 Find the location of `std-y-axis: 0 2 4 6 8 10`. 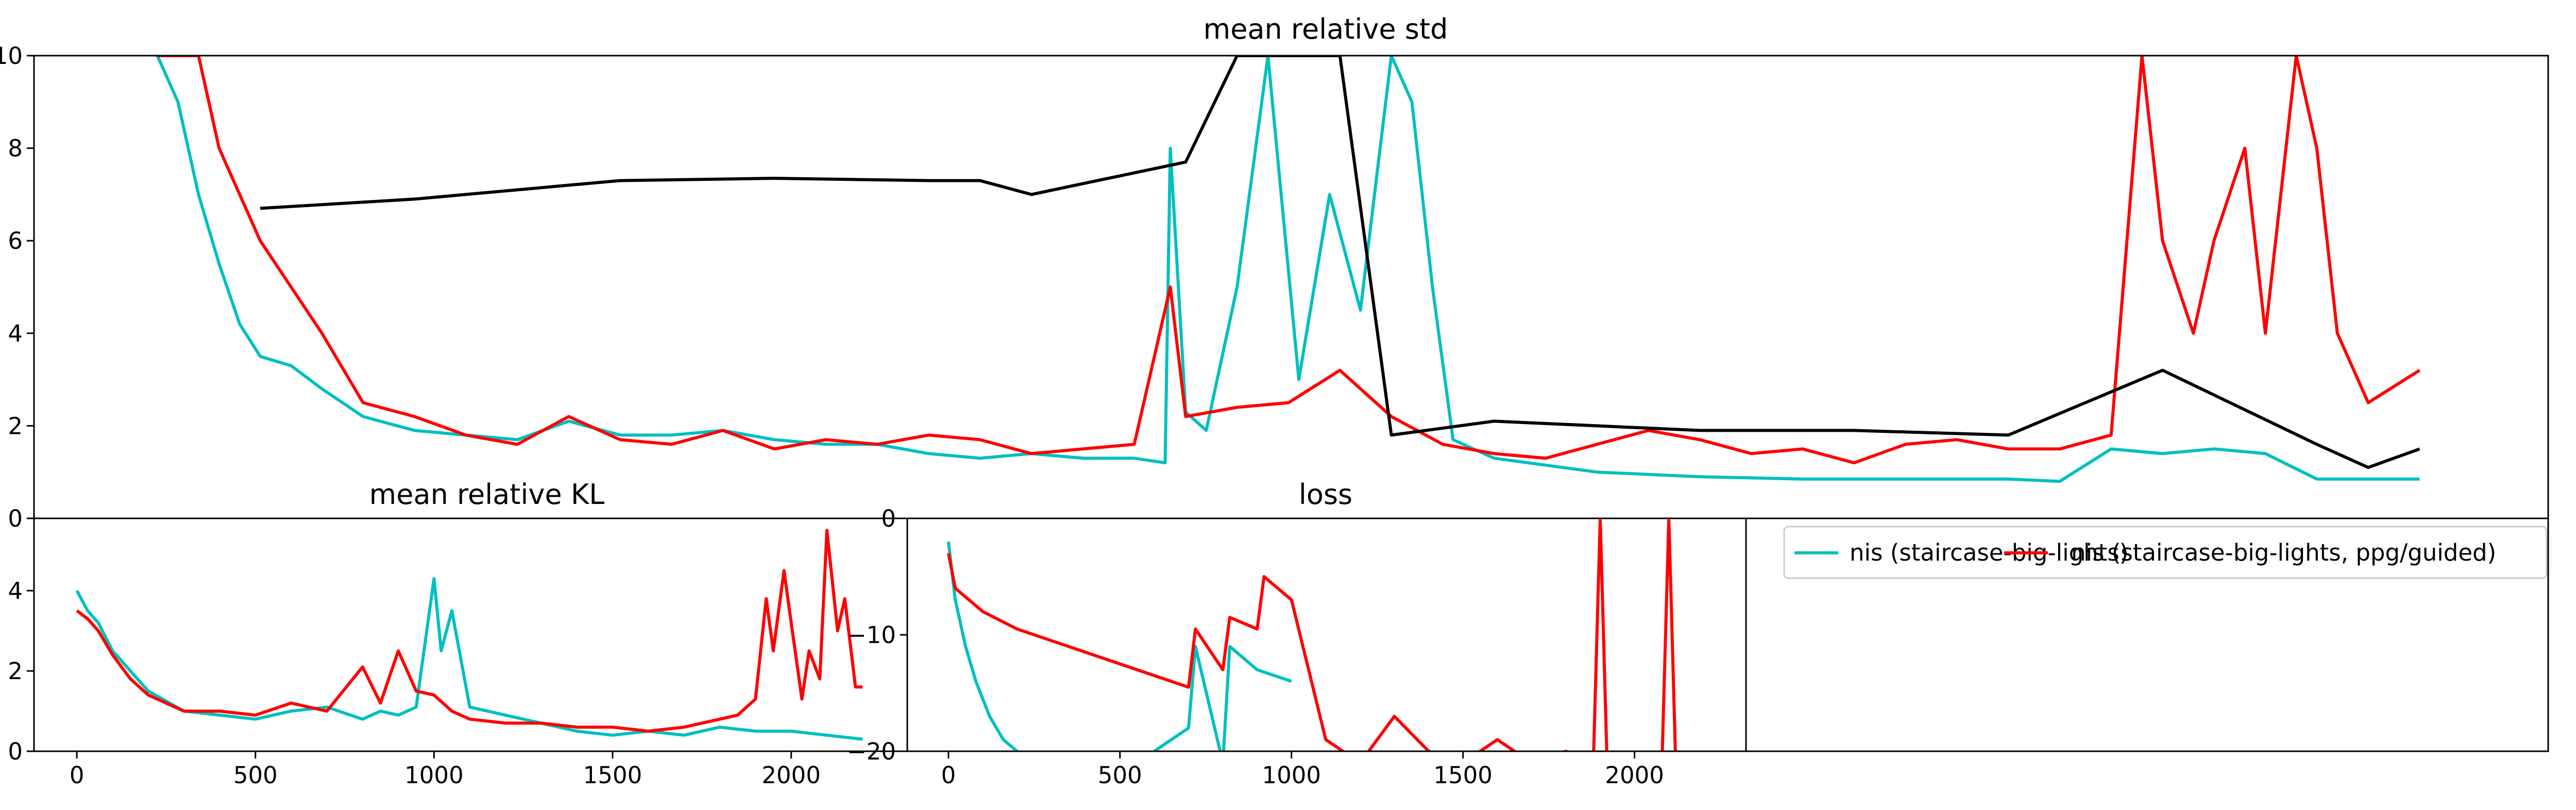

std-y-axis: 0 2 4 6 8 10 is located at coordinates (17, 287).